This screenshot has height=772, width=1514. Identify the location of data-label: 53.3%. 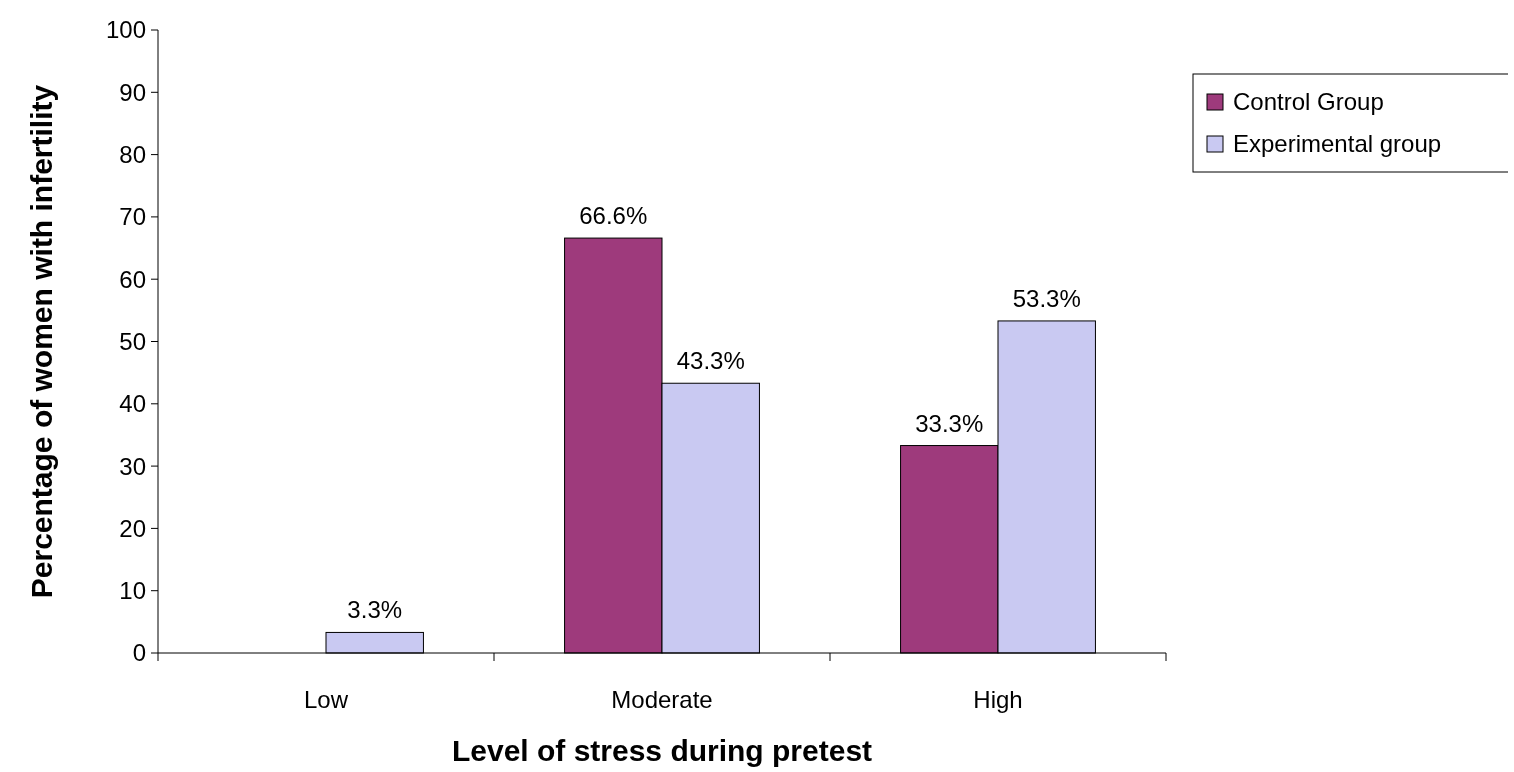
(1046, 298).